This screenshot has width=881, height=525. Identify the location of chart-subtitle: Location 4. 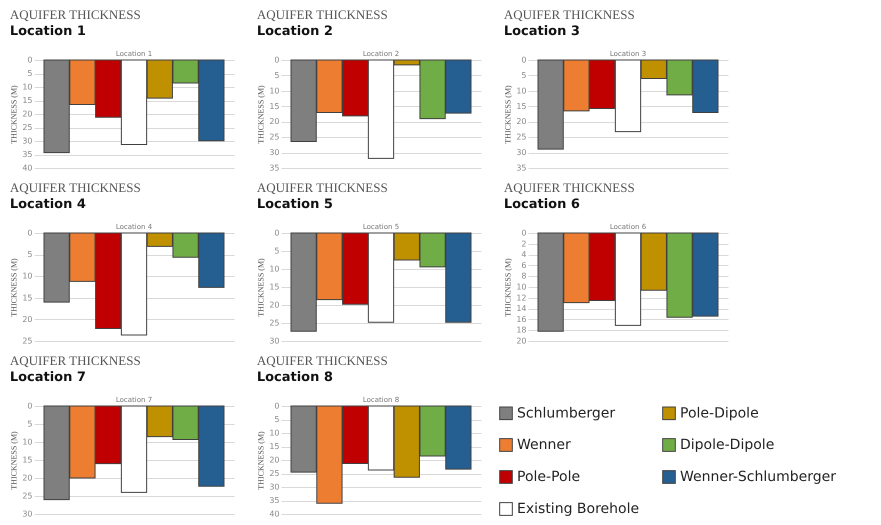
(48, 204).